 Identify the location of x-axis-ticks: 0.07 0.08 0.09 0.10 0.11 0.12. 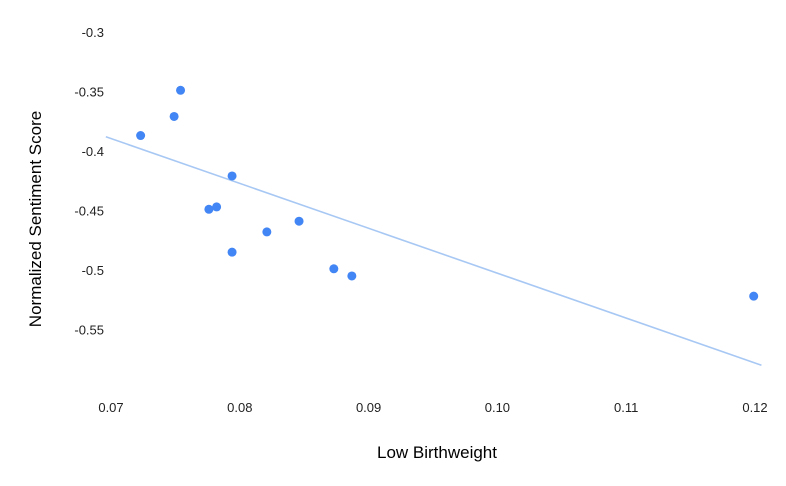
(432, 407).